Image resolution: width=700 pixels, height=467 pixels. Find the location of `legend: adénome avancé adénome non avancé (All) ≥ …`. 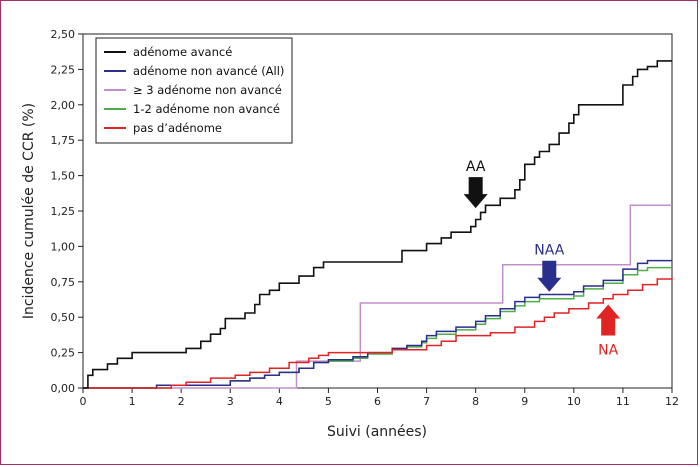

legend: adénome avancé adénome non avancé (All) ≥ … is located at coordinates (194, 90).